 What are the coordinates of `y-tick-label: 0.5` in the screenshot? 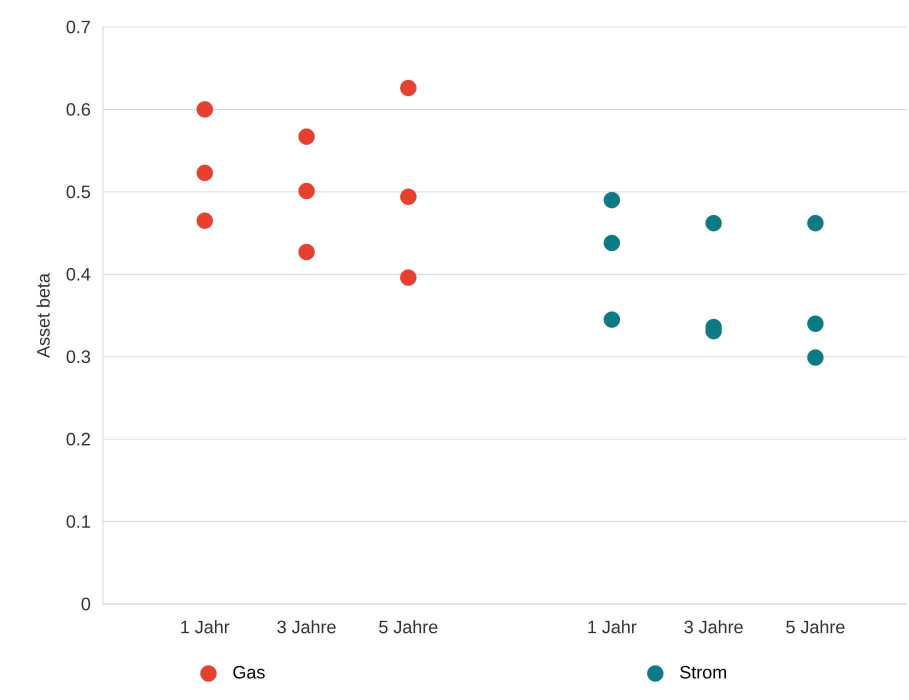 It's located at (78, 192).